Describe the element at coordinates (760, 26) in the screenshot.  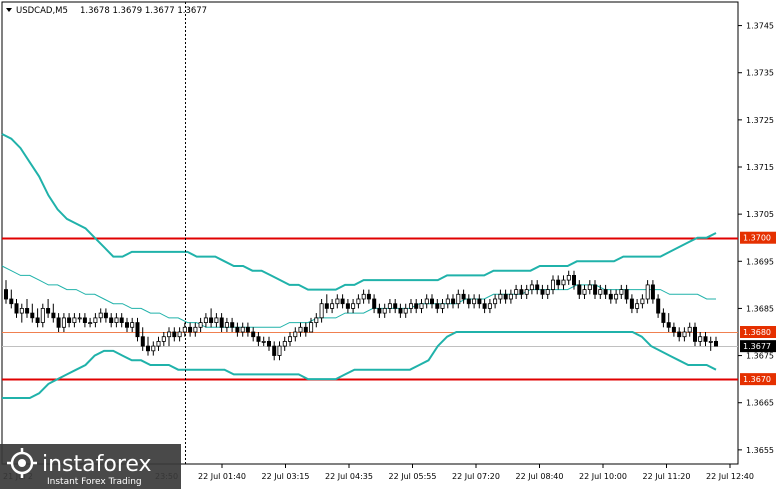
I see `y-tick-label: 1.3745` at that location.